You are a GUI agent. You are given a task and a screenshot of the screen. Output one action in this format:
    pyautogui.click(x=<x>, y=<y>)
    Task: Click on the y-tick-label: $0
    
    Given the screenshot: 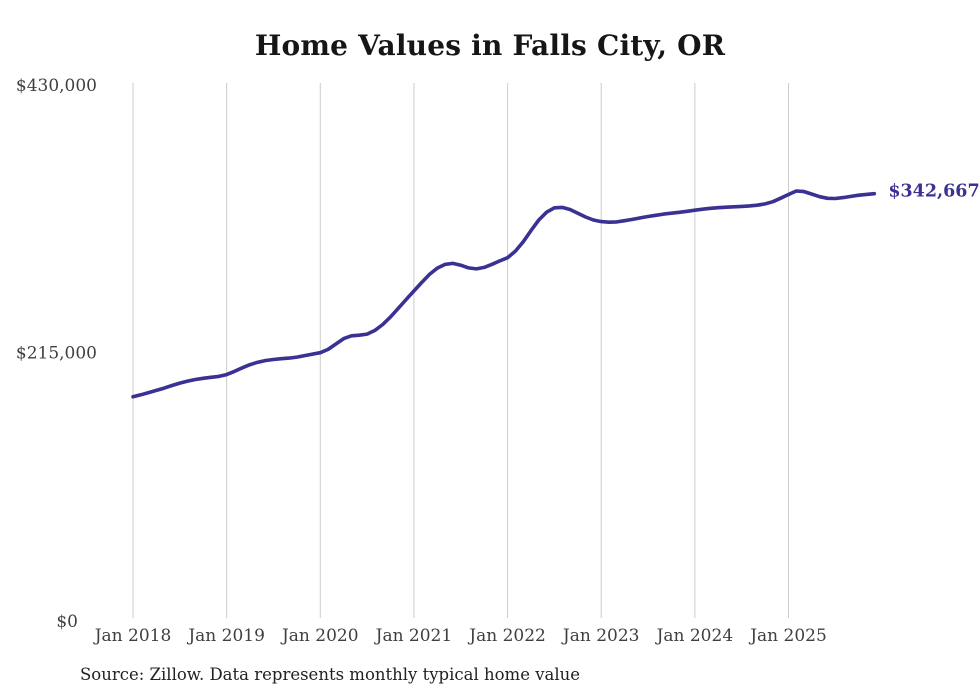 What is the action you would take?
    pyautogui.click(x=67, y=622)
    